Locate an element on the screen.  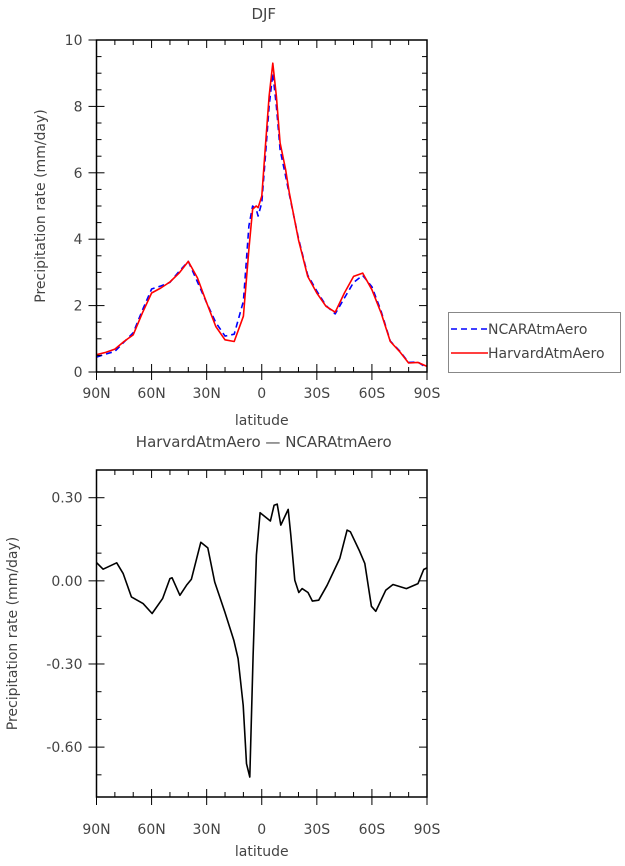
y-tick-label: -0.30 is located at coordinates (64, 665).